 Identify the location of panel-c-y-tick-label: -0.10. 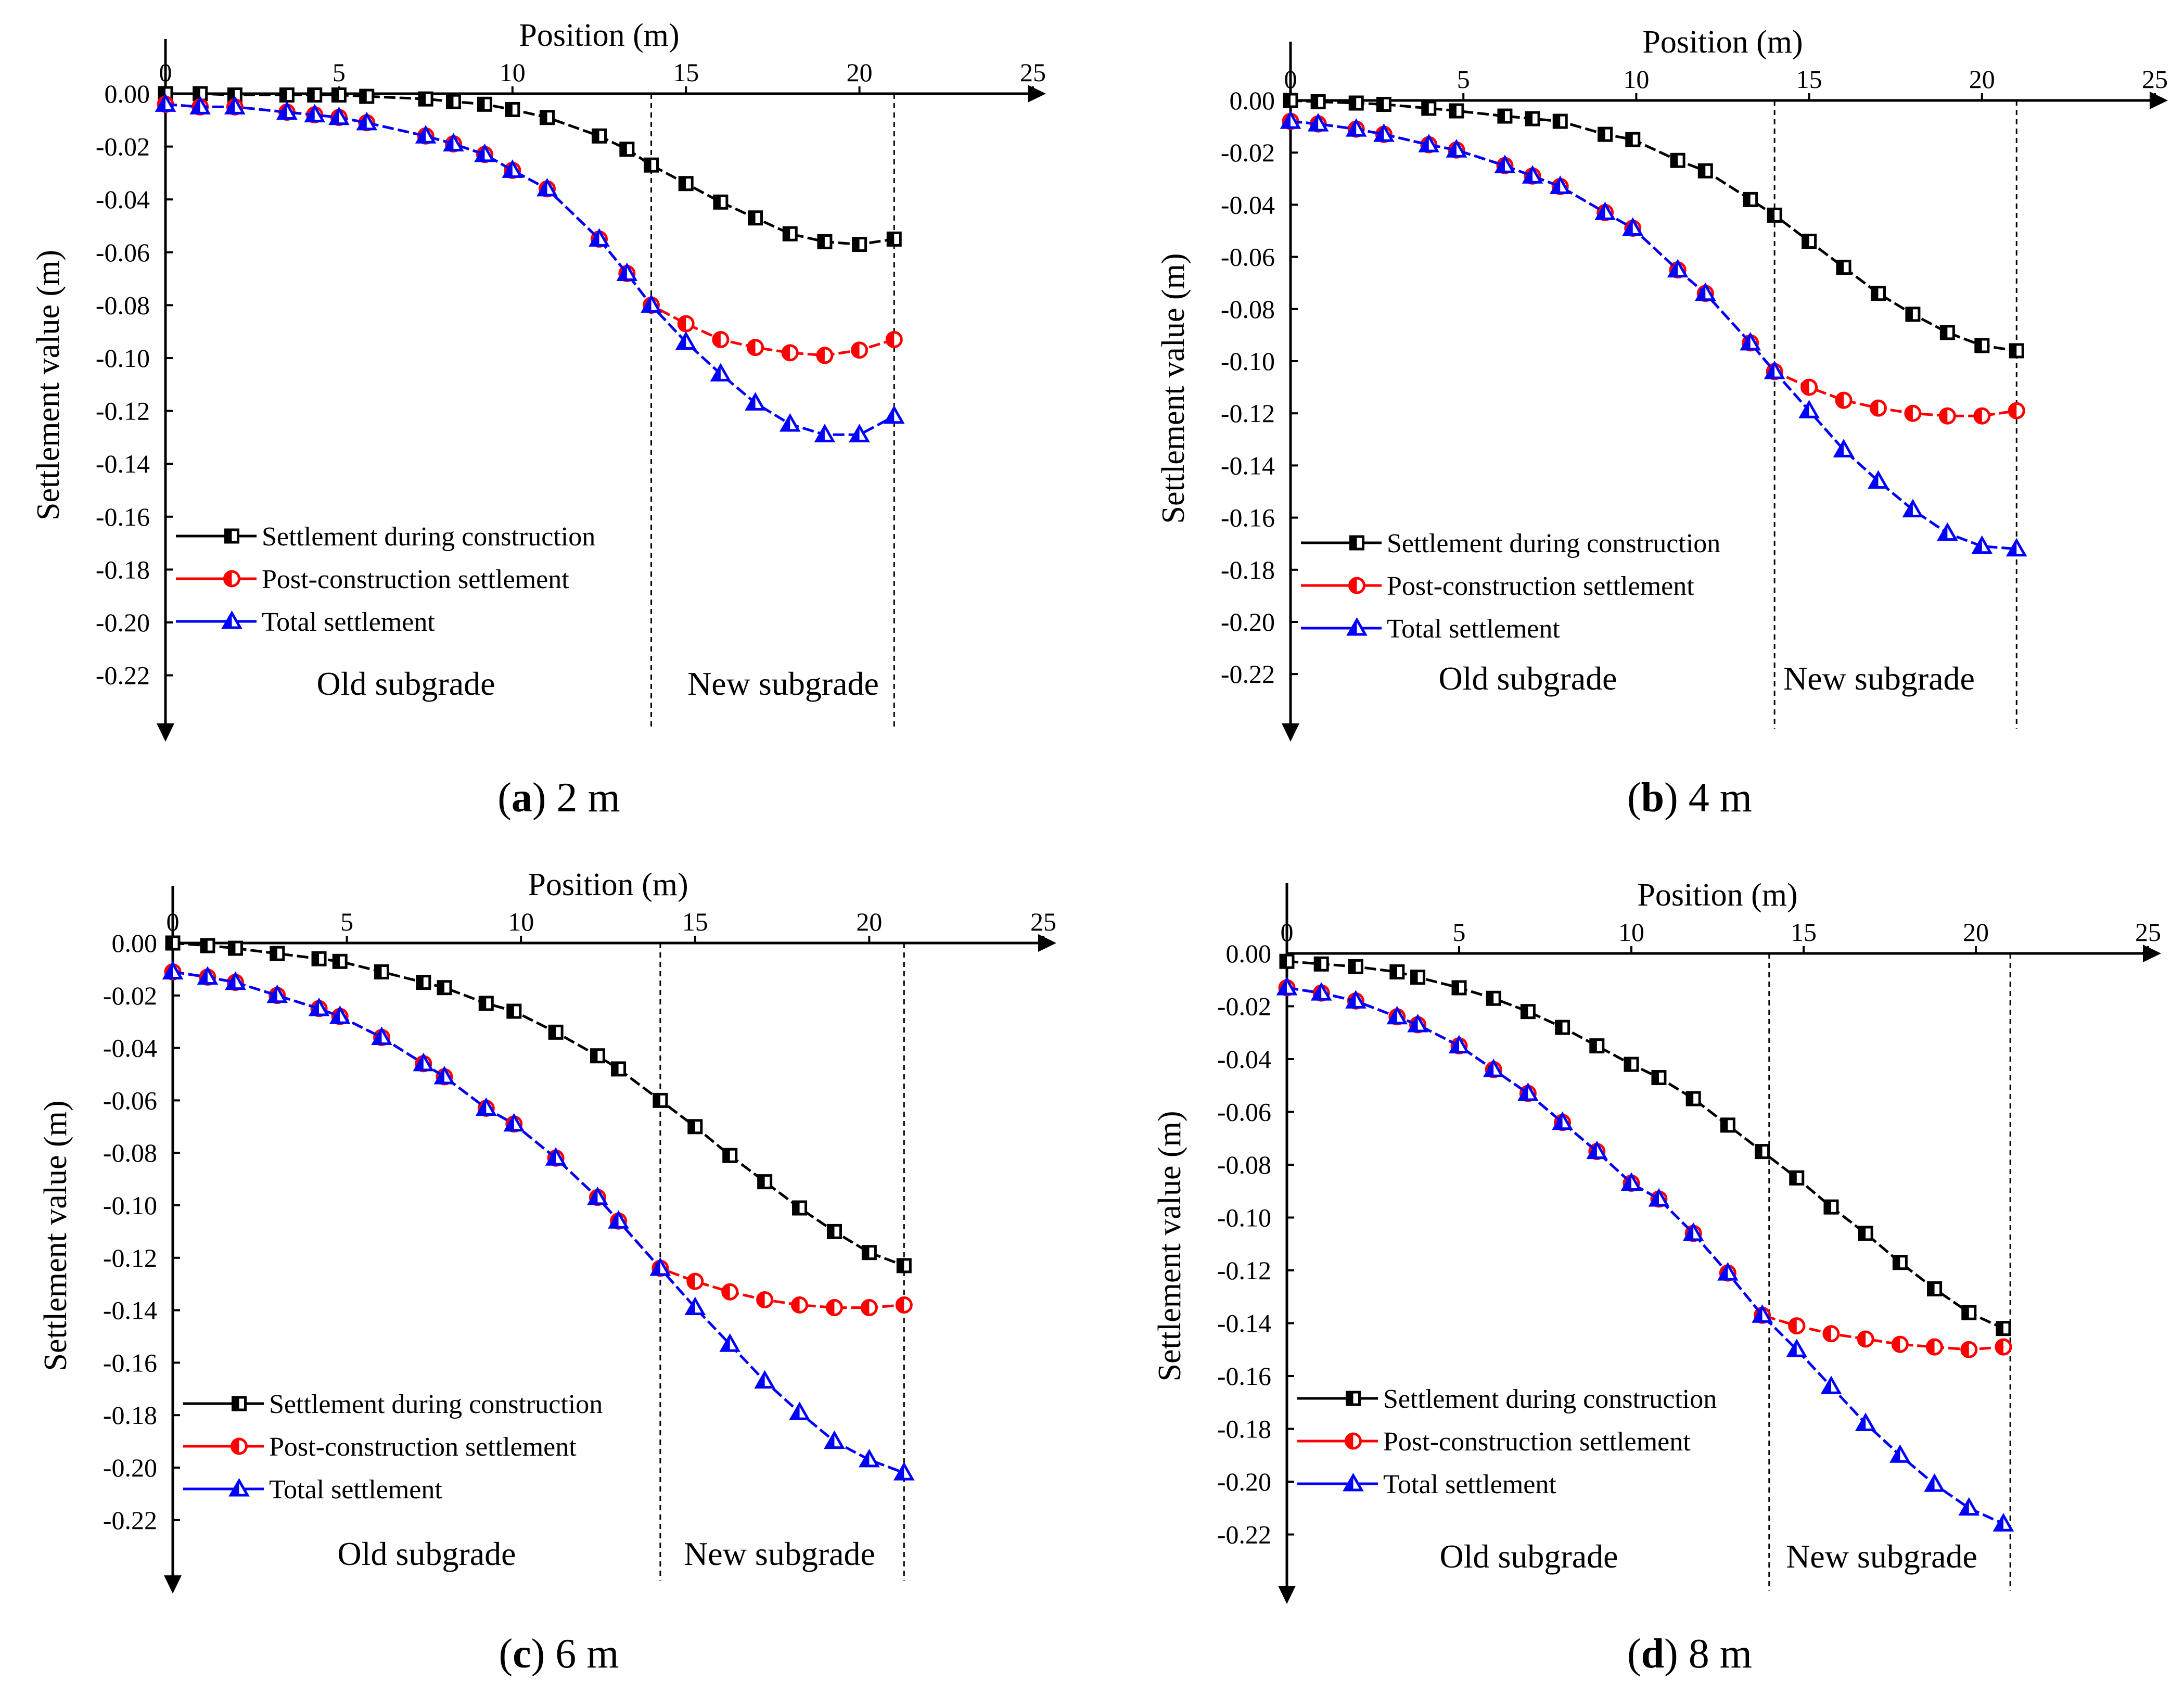
(130, 1205).